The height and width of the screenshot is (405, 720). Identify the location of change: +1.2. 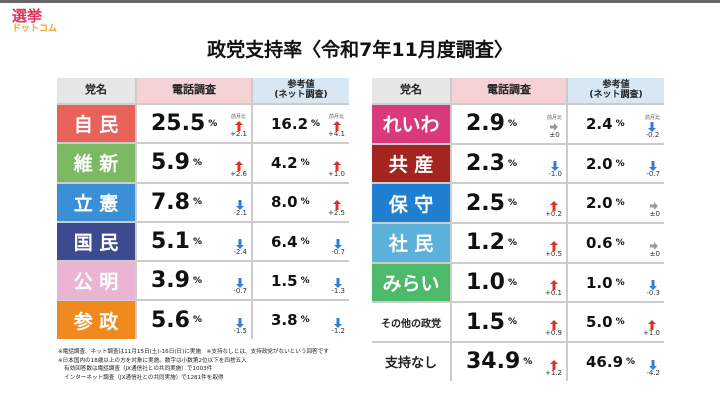
(553, 368).